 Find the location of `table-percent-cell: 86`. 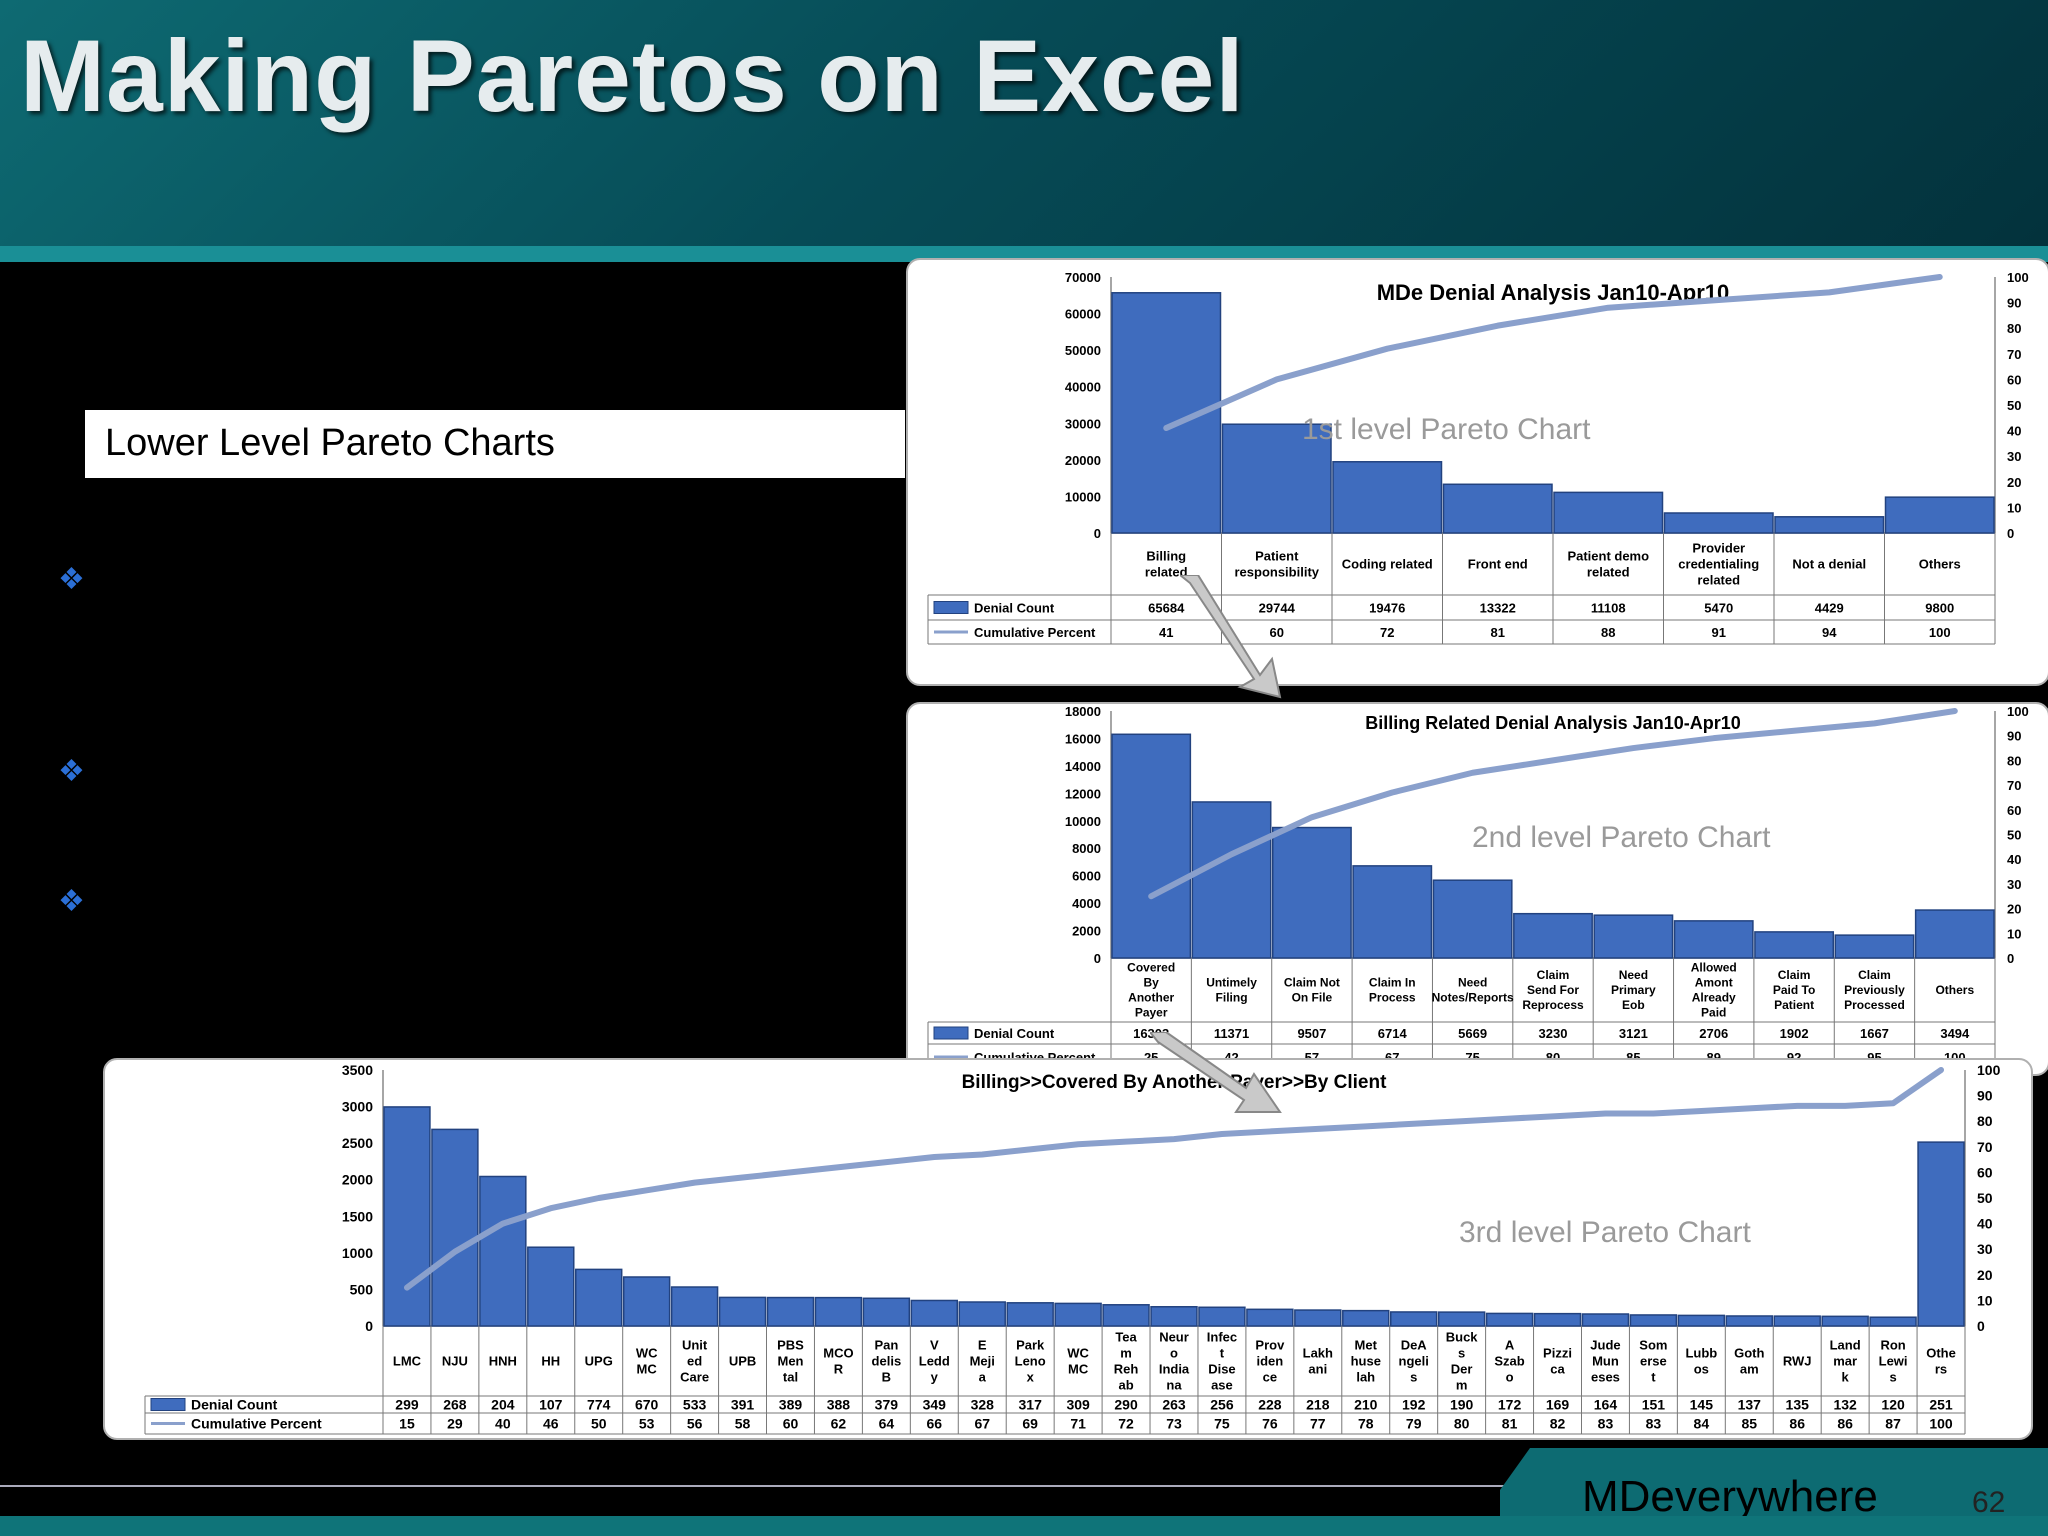

table-percent-cell: 86 is located at coordinates (1845, 1424).